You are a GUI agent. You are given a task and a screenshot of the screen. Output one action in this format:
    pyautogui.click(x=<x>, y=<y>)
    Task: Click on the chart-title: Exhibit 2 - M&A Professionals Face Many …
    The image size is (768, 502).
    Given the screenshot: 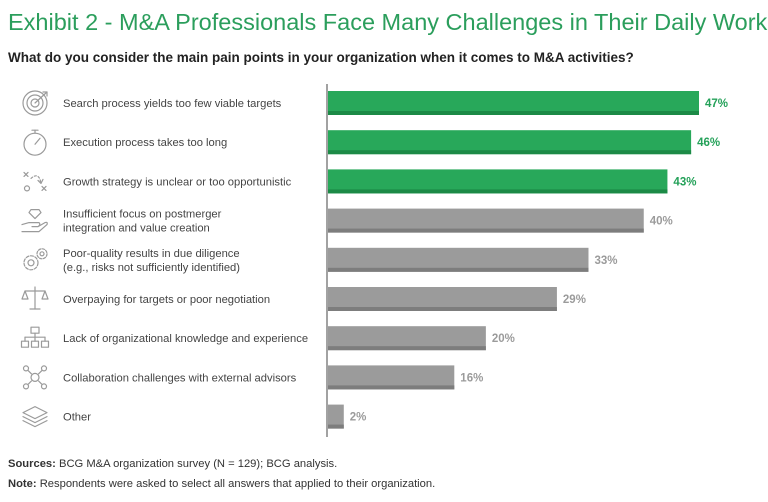 What is the action you would take?
    pyautogui.click(x=388, y=22)
    